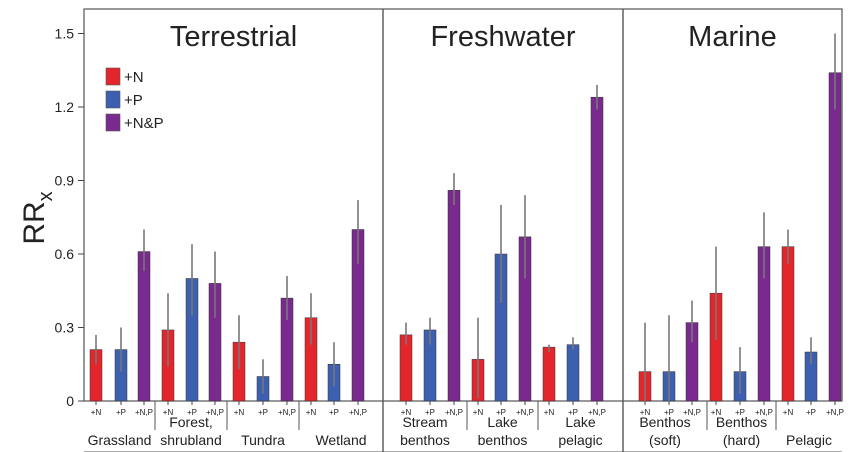 The image size is (851, 452). Describe the element at coordinates (65, 328) in the screenshot. I see `y-tick-label: 0.3` at that location.